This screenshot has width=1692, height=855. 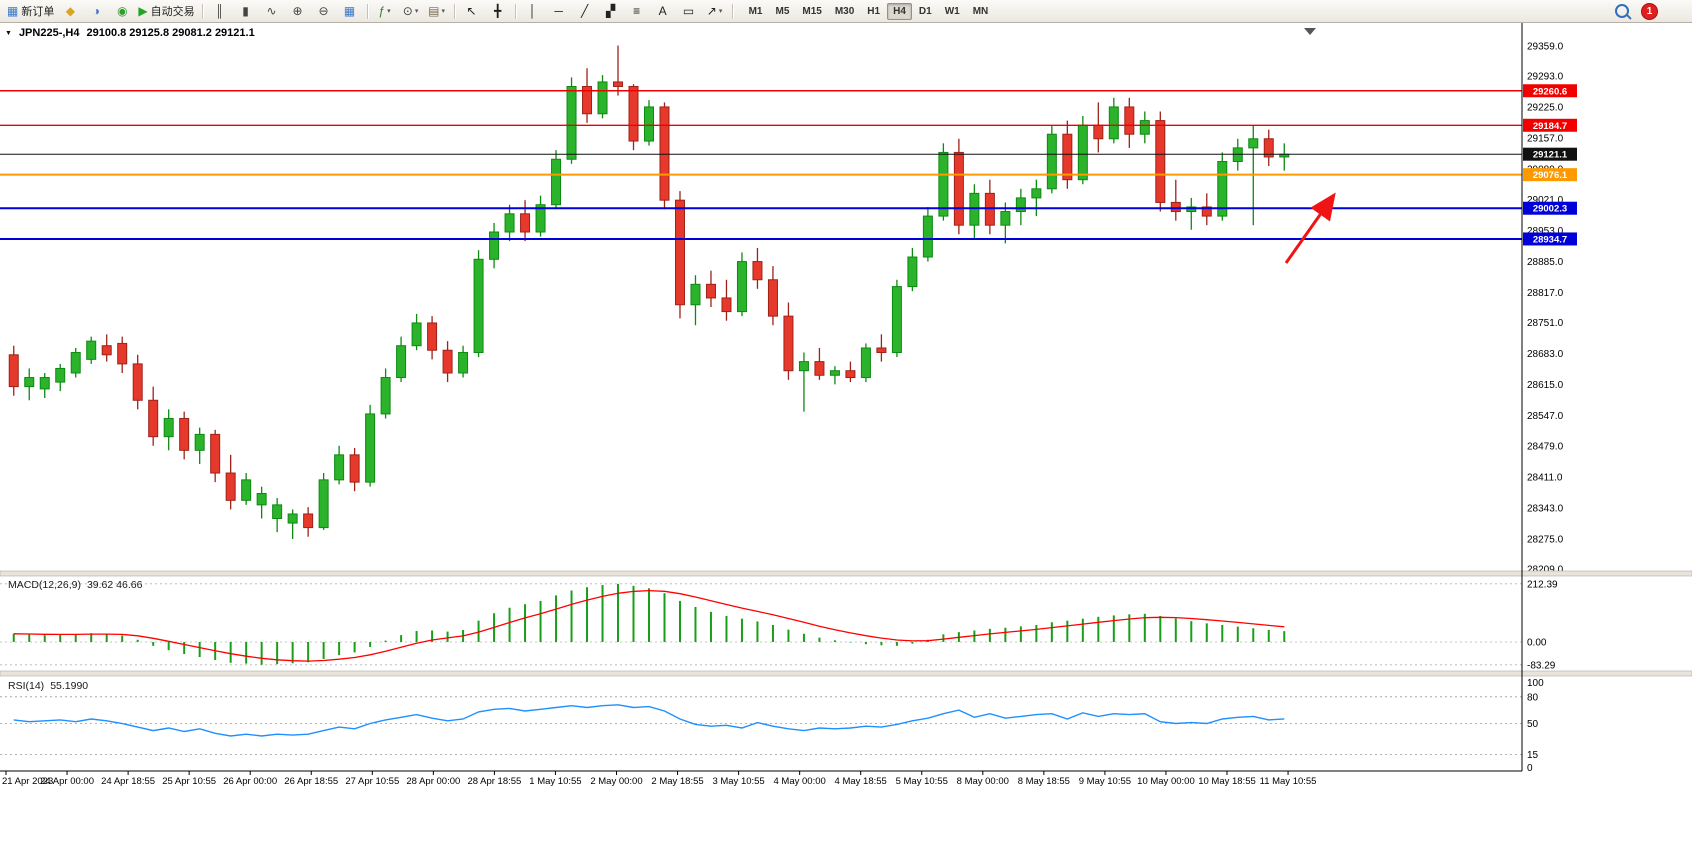 I want to click on auto-trading-button-icon: ▶, so click(x=143, y=11).